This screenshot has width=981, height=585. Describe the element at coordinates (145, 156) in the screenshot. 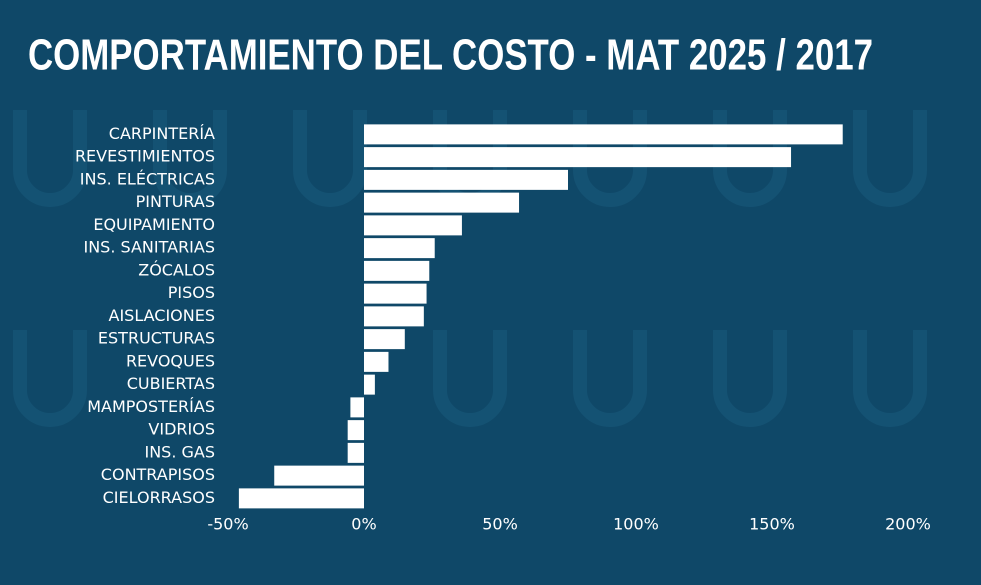

I see `category-label: REVESTIMIENTOS` at that location.